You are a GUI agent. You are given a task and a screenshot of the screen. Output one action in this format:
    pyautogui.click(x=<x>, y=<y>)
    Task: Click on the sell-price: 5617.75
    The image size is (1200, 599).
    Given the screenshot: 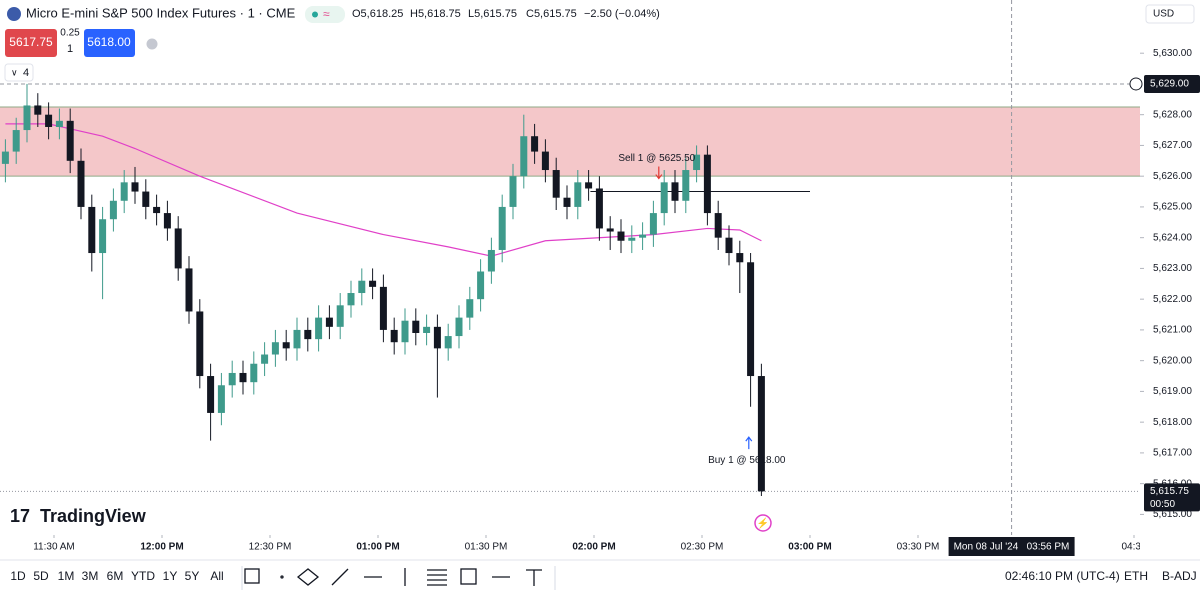 What is the action you would take?
    pyautogui.click(x=31, y=42)
    